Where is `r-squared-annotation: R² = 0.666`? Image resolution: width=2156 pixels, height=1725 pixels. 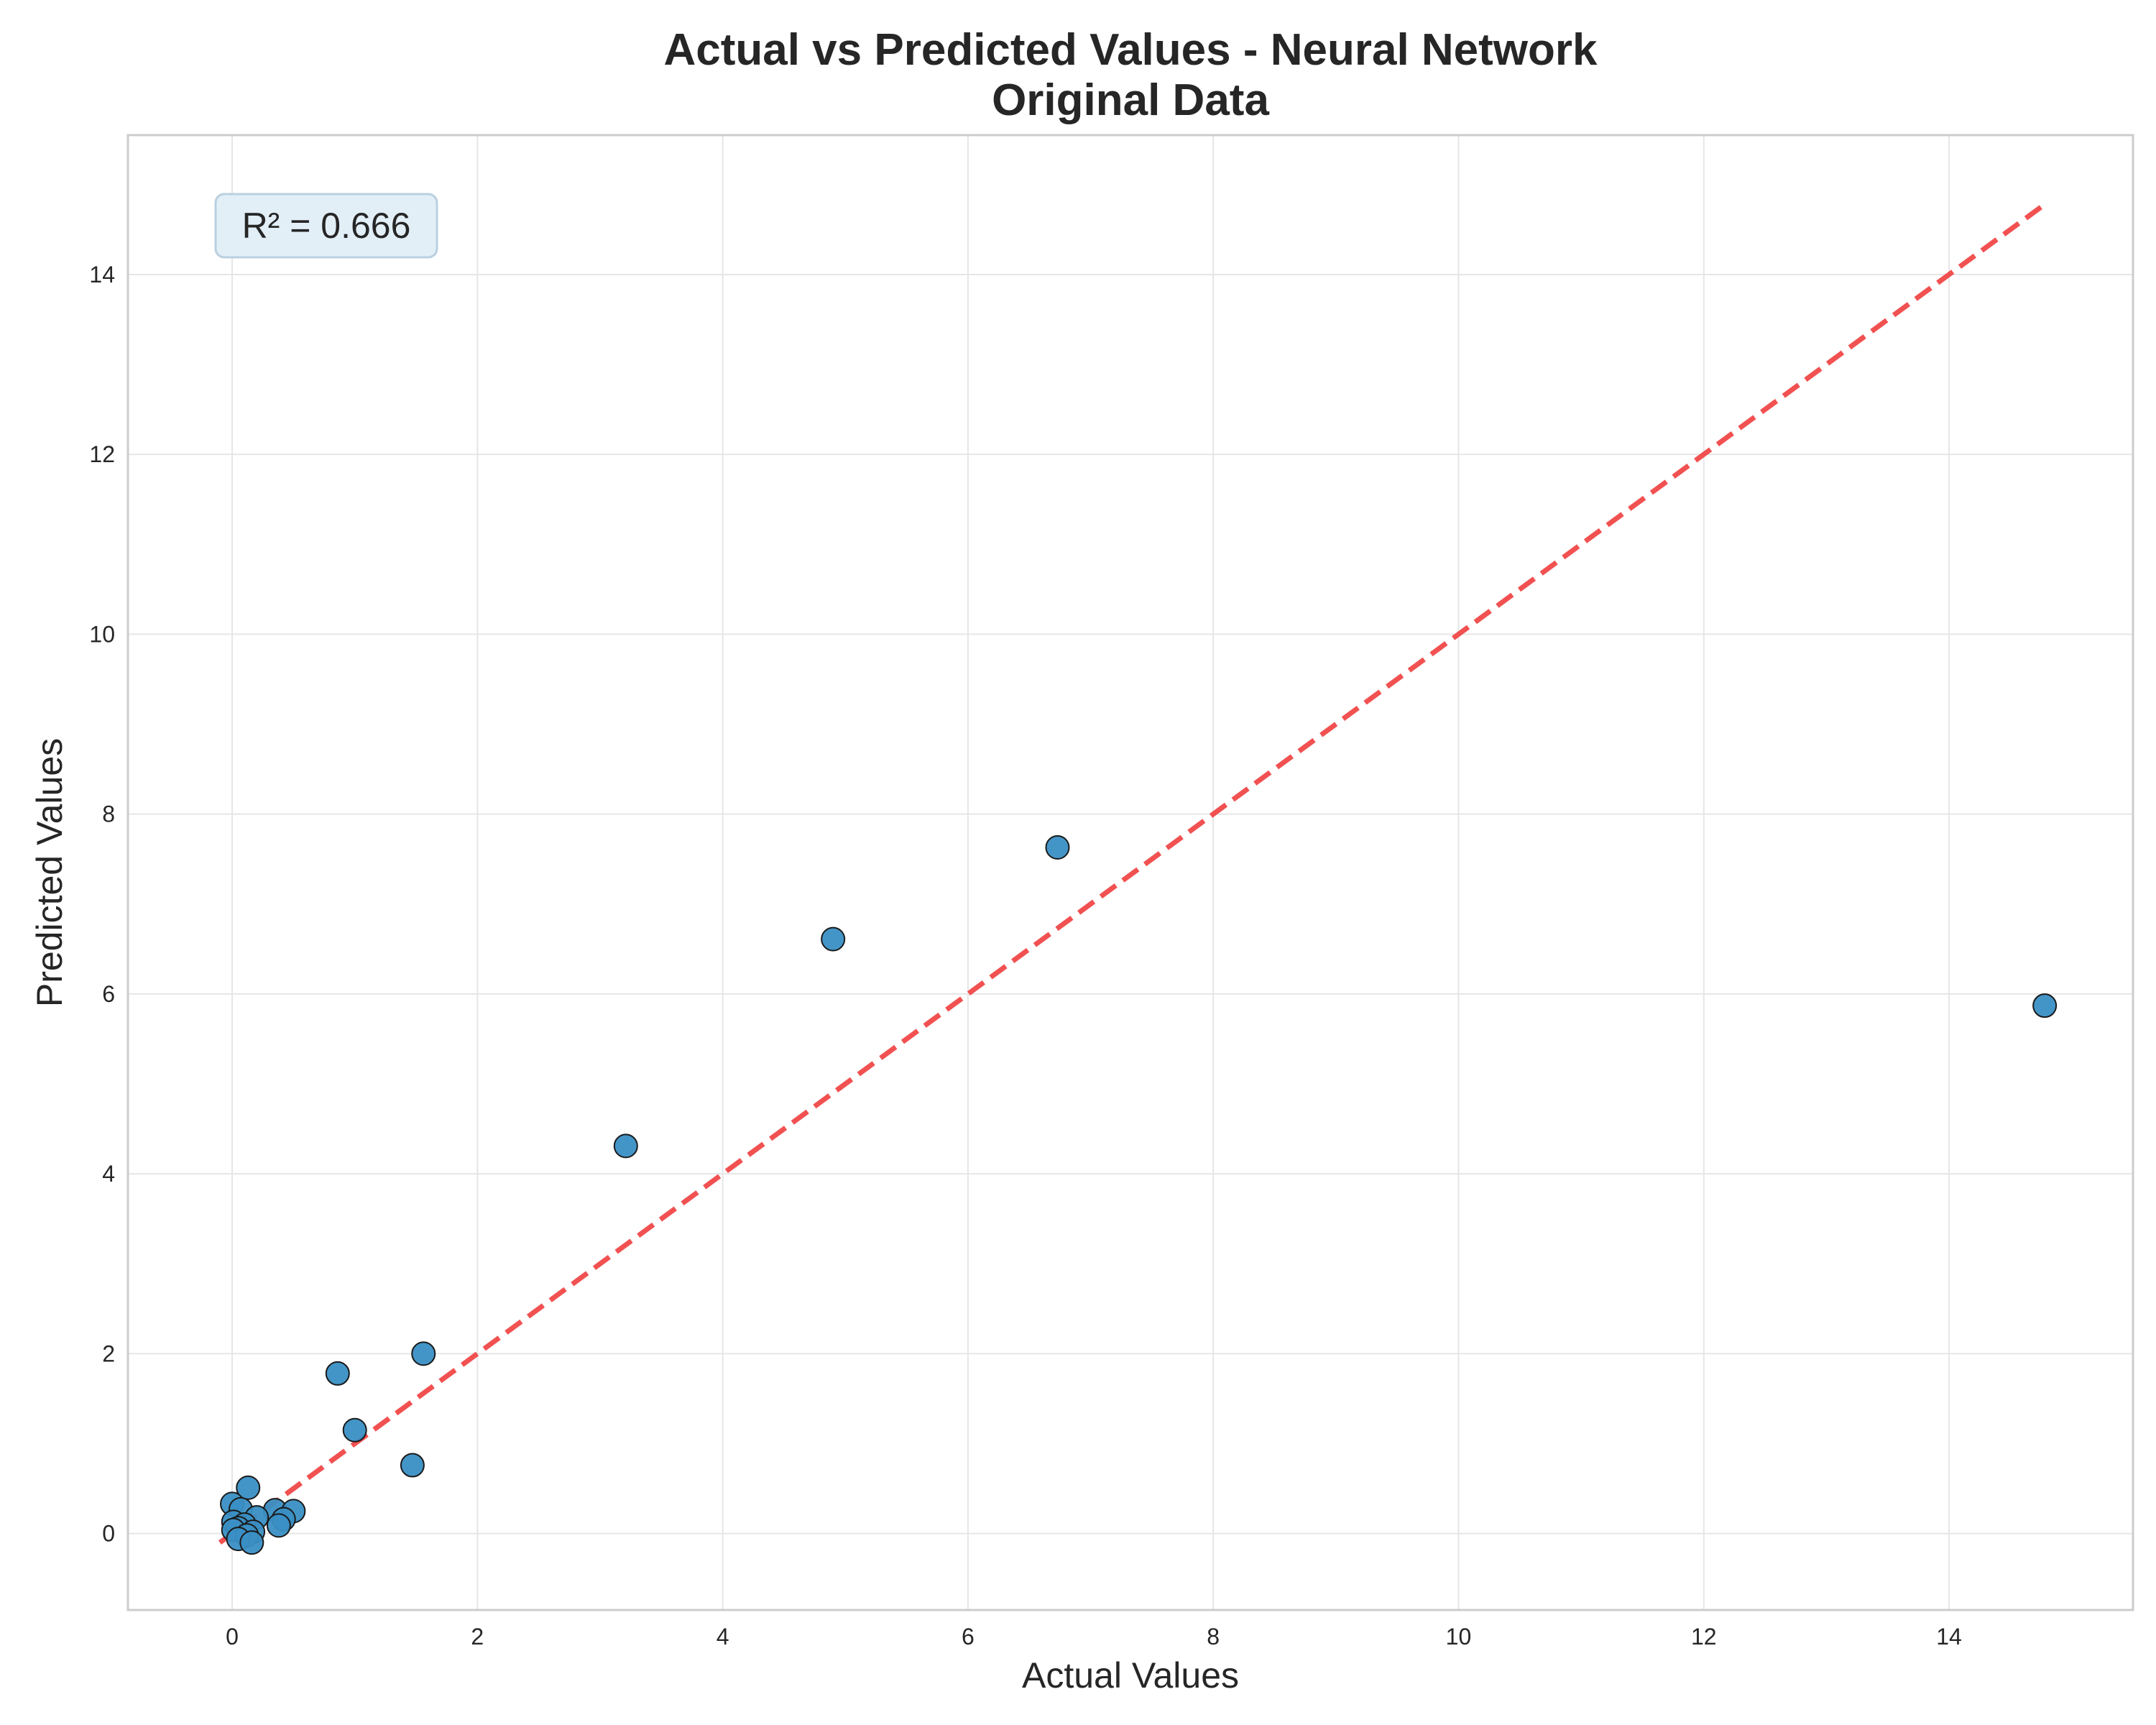 r-squared-annotation: R² = 0.666 is located at coordinates (326, 226).